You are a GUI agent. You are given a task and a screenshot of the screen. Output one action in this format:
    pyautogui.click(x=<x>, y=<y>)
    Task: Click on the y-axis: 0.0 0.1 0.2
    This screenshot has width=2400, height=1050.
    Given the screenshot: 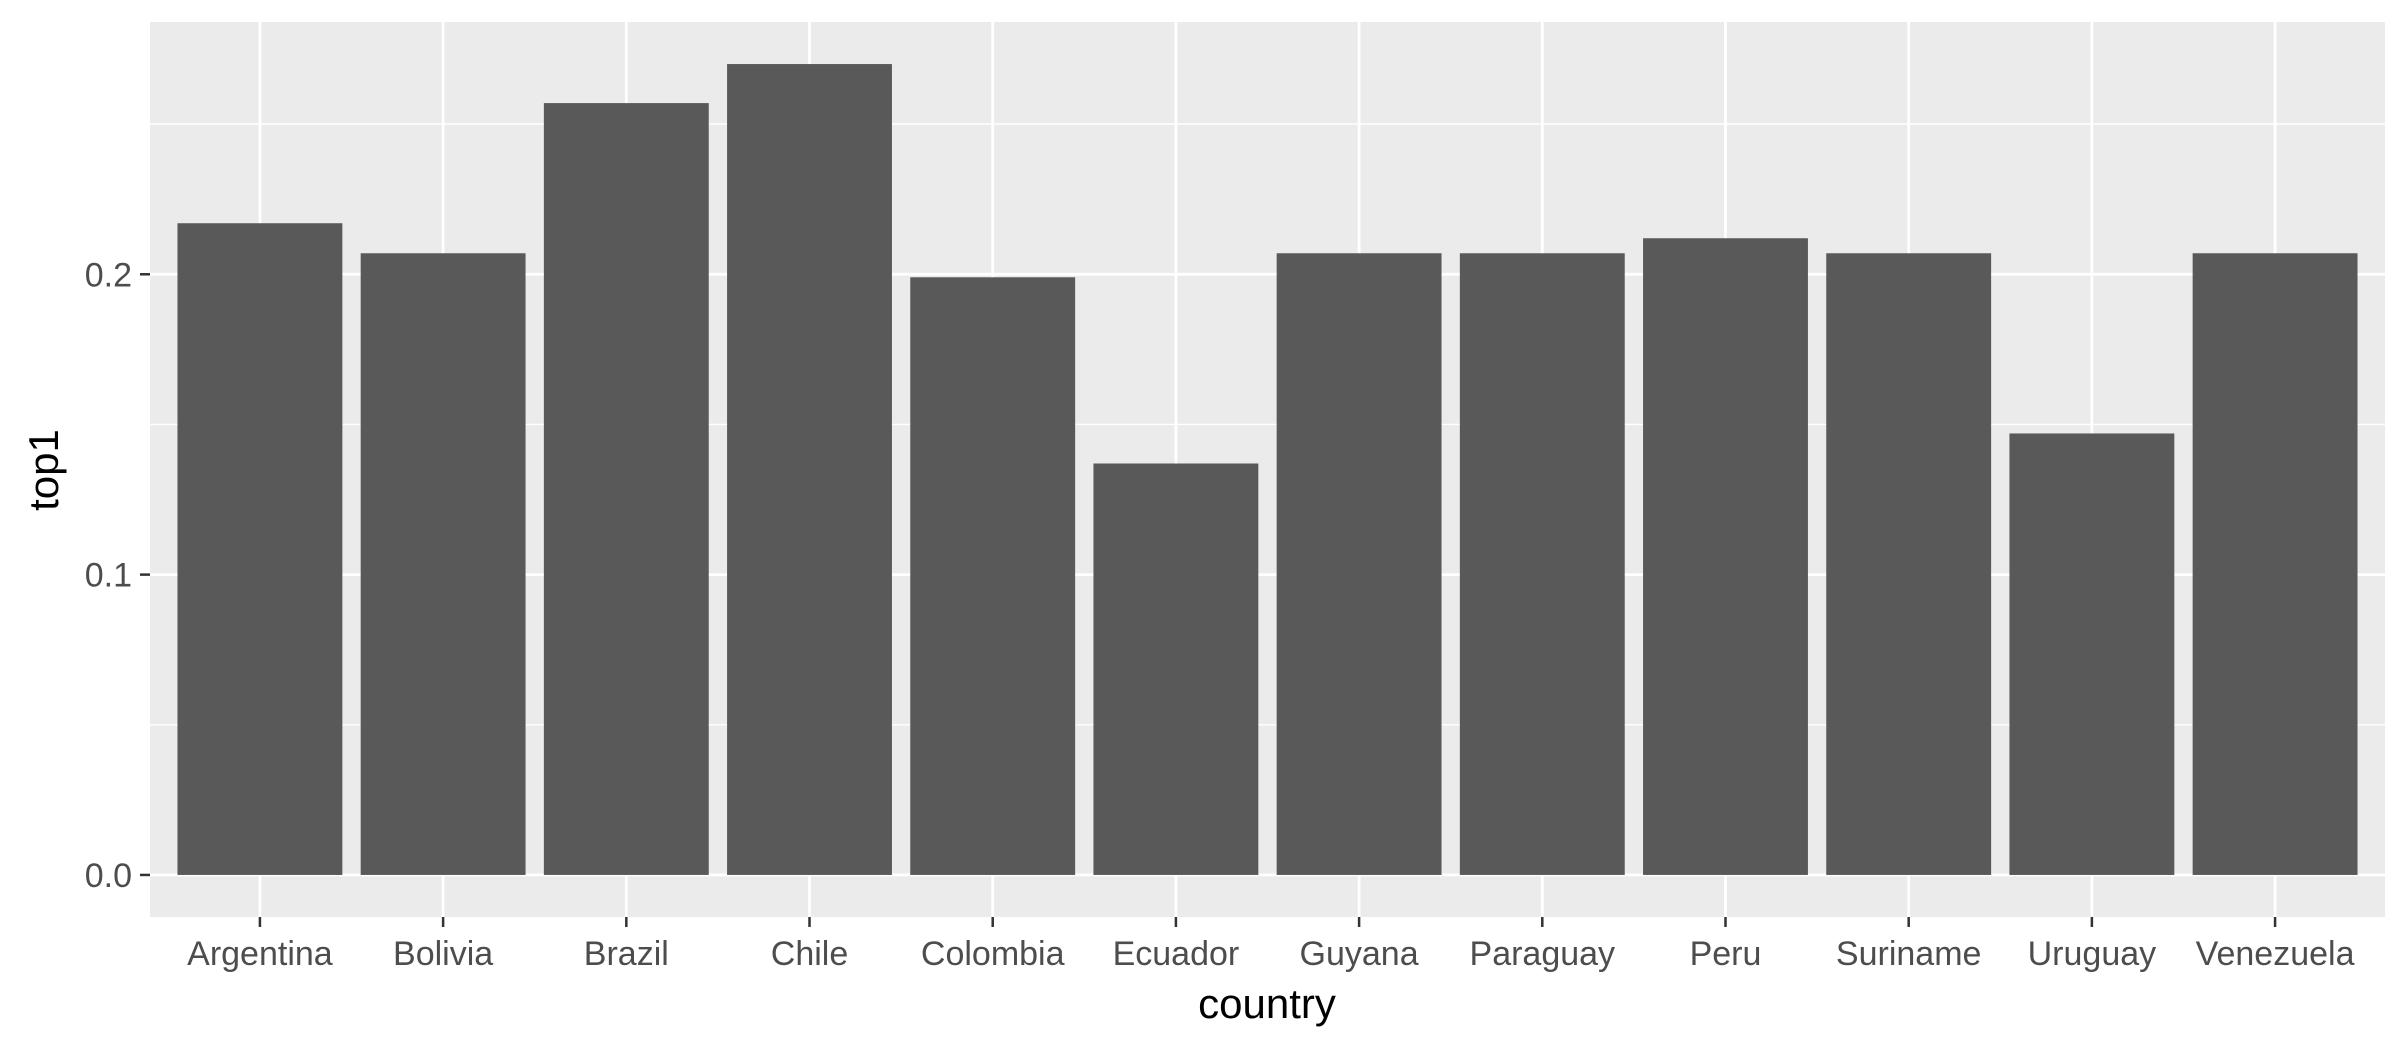 What is the action you would take?
    pyautogui.click(x=117, y=575)
    